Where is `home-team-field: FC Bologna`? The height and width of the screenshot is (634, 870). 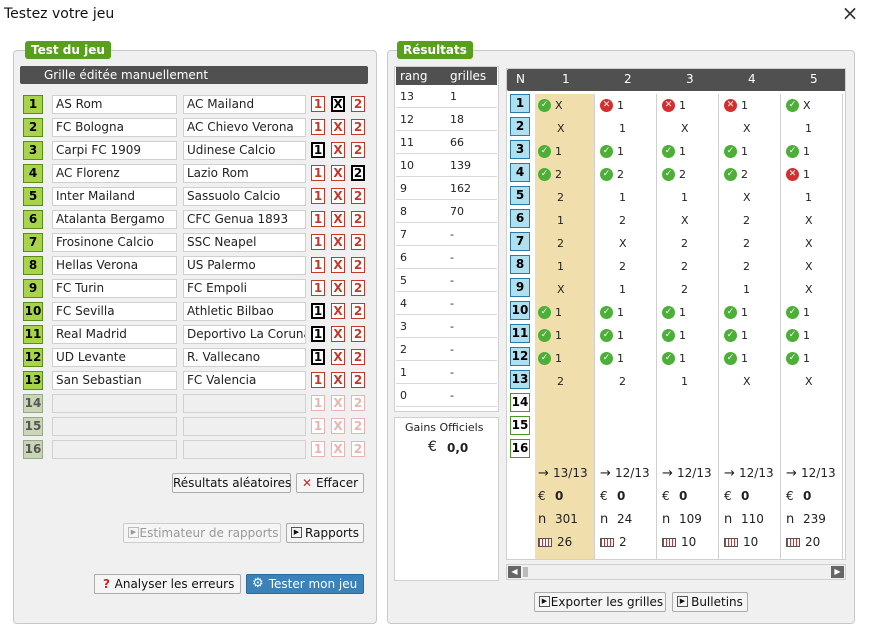
home-team-field: FC Bologna is located at coordinates (114, 127).